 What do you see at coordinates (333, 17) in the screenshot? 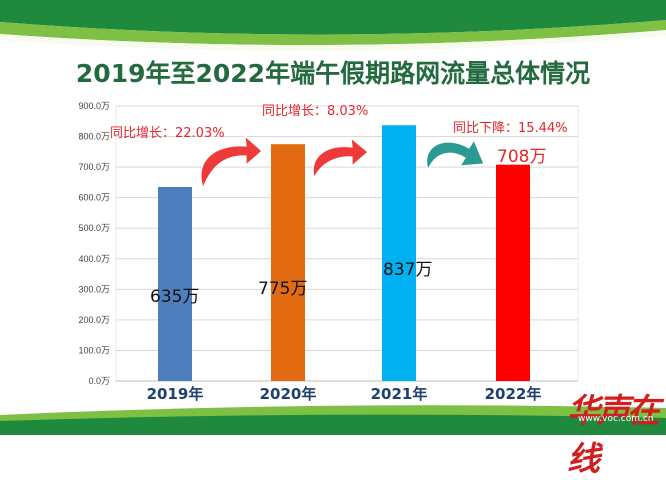
I see `top-wave-dark` at bounding box center [333, 17].